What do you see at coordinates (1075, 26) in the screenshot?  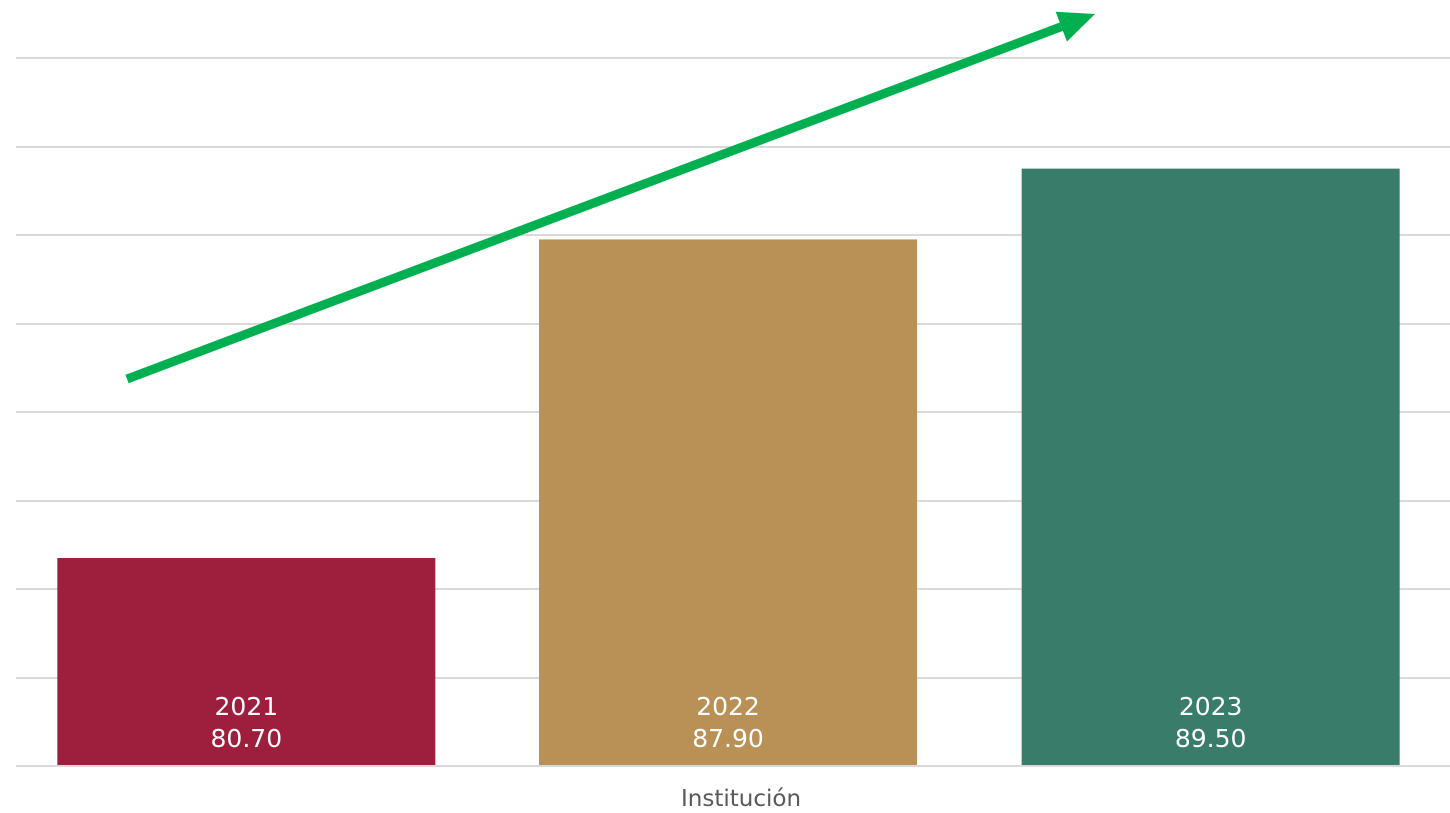 I see `trend-arrow-head` at bounding box center [1075, 26].